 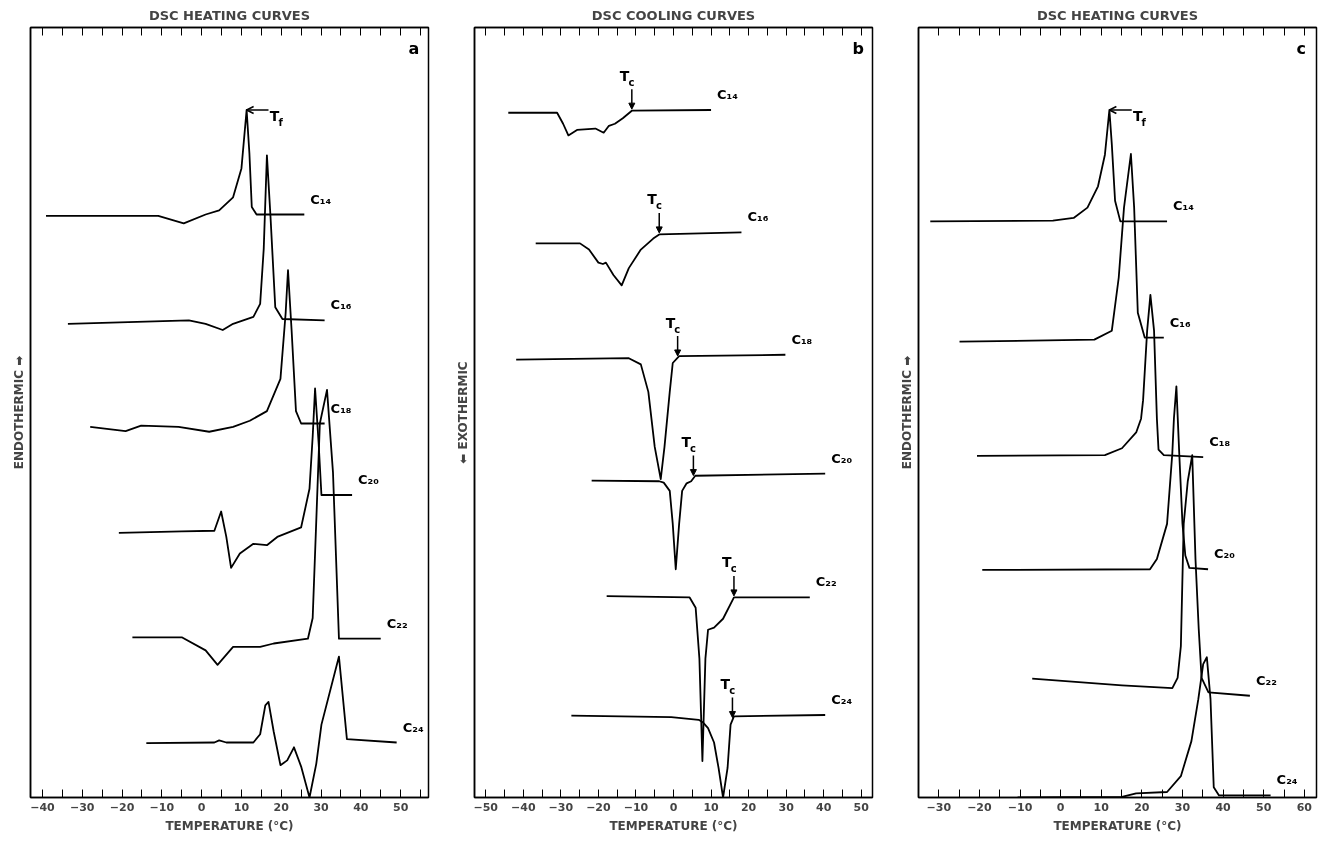 What do you see at coordinates (414, 48) in the screenshot?
I see `text: a` at bounding box center [414, 48].